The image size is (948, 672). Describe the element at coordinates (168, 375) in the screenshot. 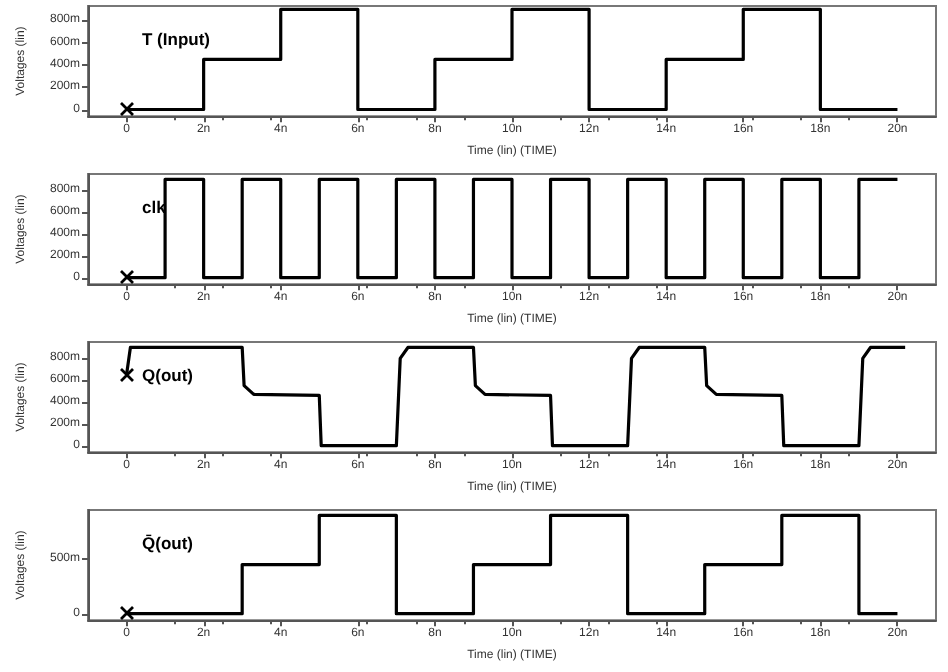

I see `text: Q(out)` at that location.